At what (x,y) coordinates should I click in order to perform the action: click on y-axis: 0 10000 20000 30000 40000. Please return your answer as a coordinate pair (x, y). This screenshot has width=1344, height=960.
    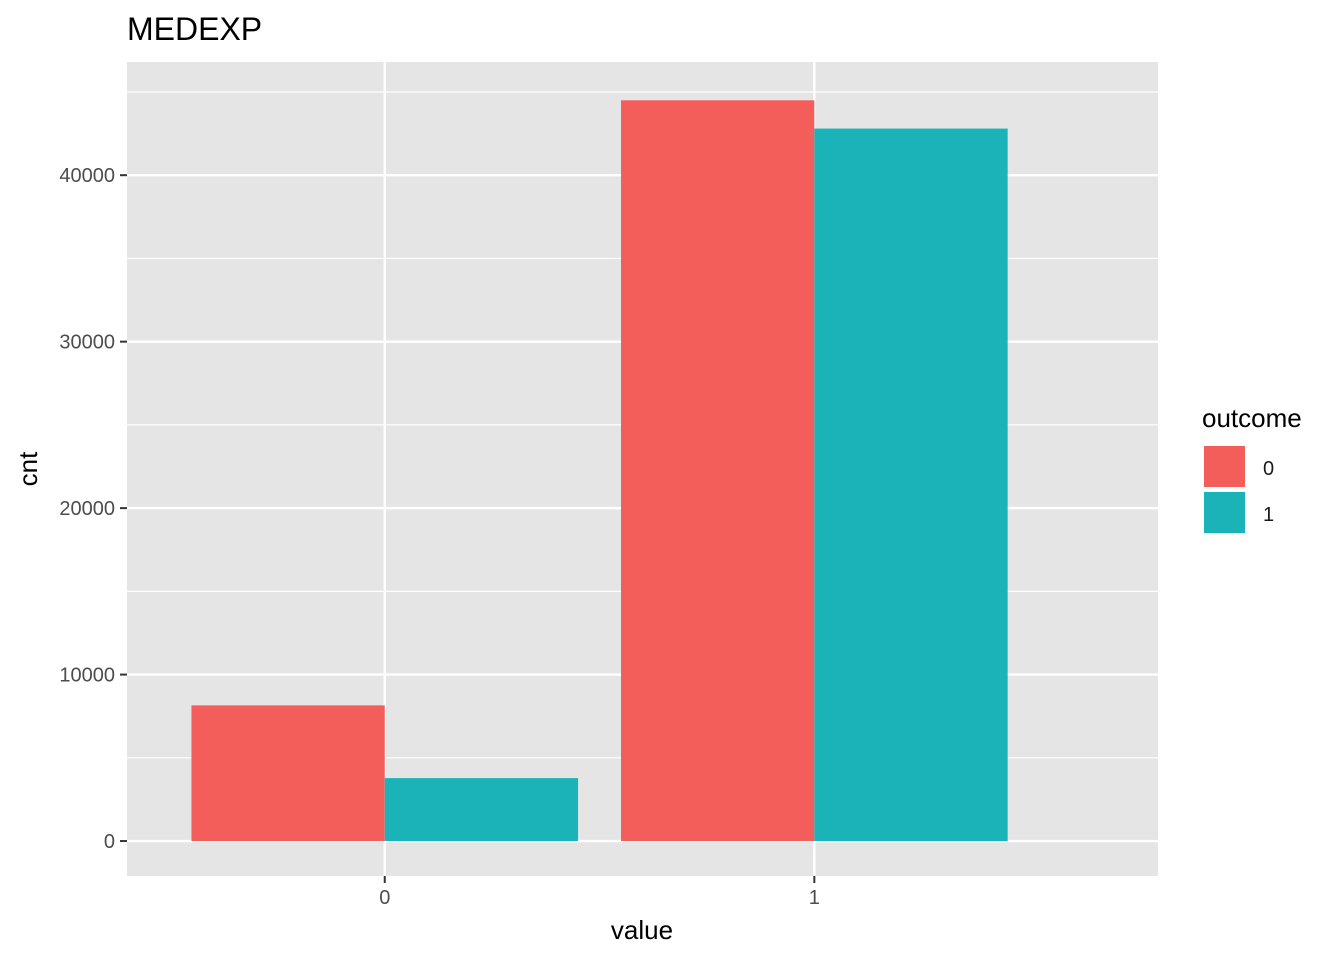
    Looking at the image, I should click on (93, 509).